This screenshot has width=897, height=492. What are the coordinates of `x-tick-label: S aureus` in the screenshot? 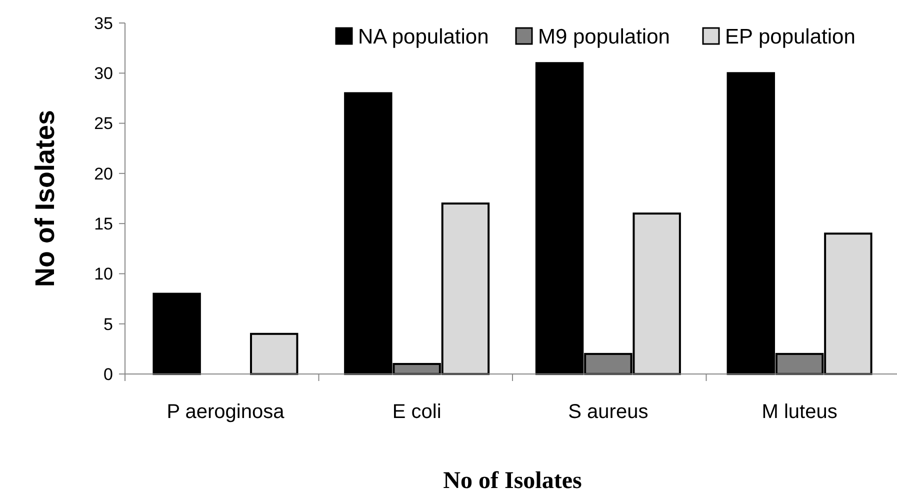 It's located at (608, 412).